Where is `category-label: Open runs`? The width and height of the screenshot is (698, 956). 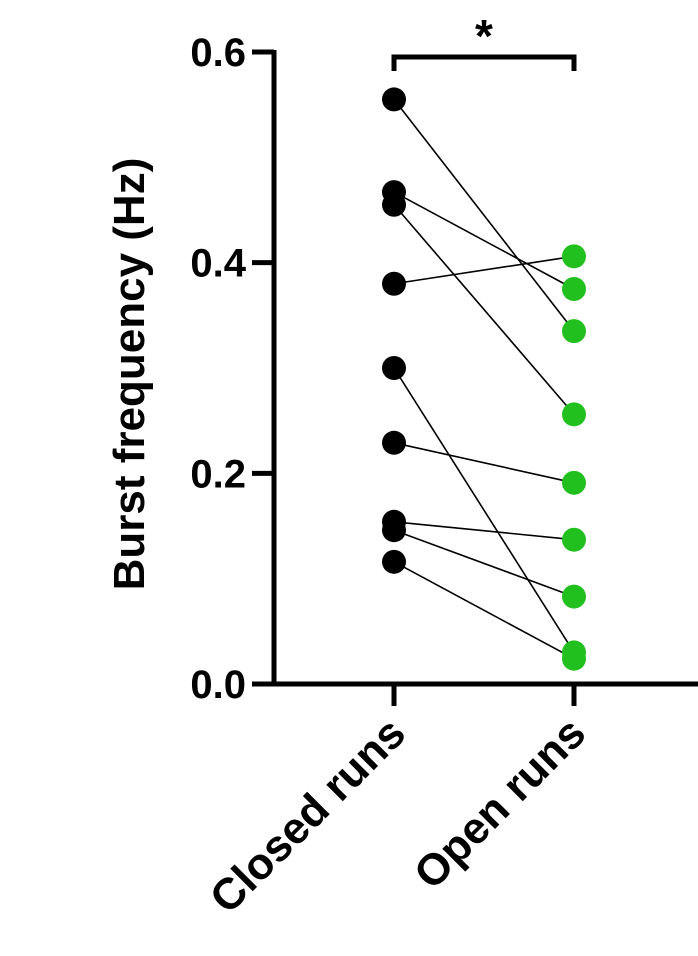
category-label: Open runs is located at coordinates (500, 803).